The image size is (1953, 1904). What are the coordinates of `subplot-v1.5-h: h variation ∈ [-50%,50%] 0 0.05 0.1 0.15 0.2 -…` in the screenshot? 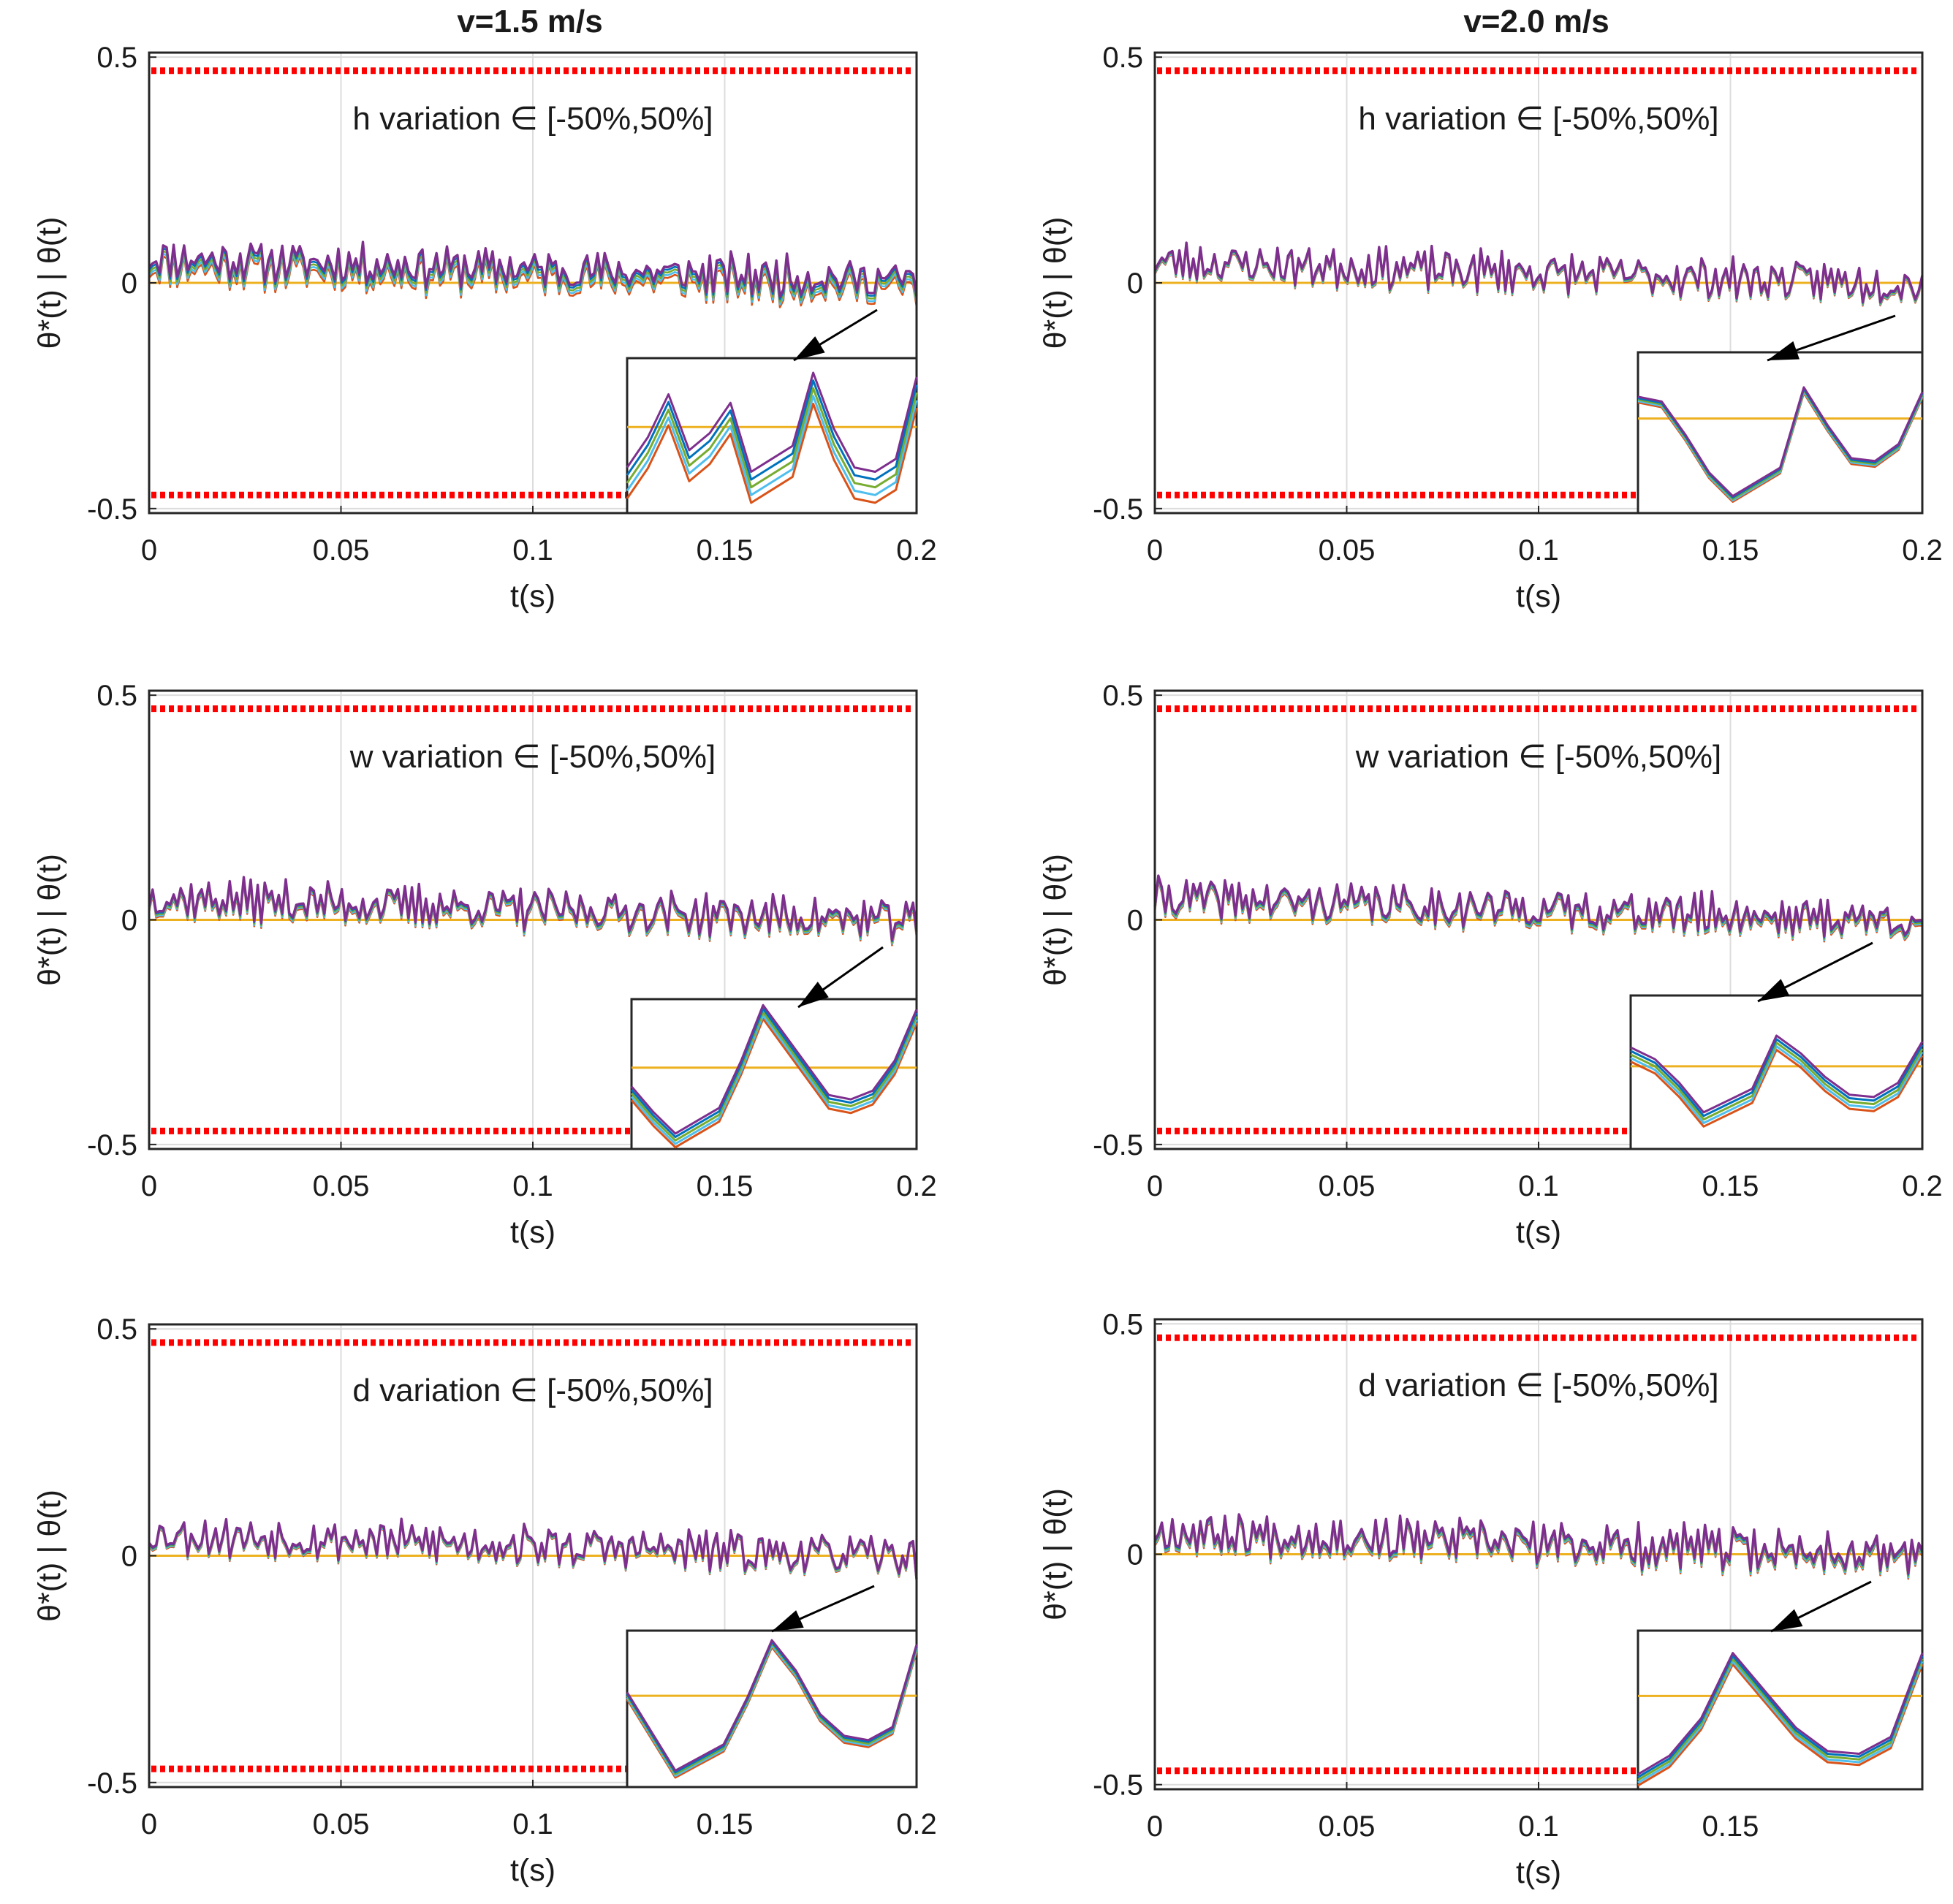 It's located at (485, 328).